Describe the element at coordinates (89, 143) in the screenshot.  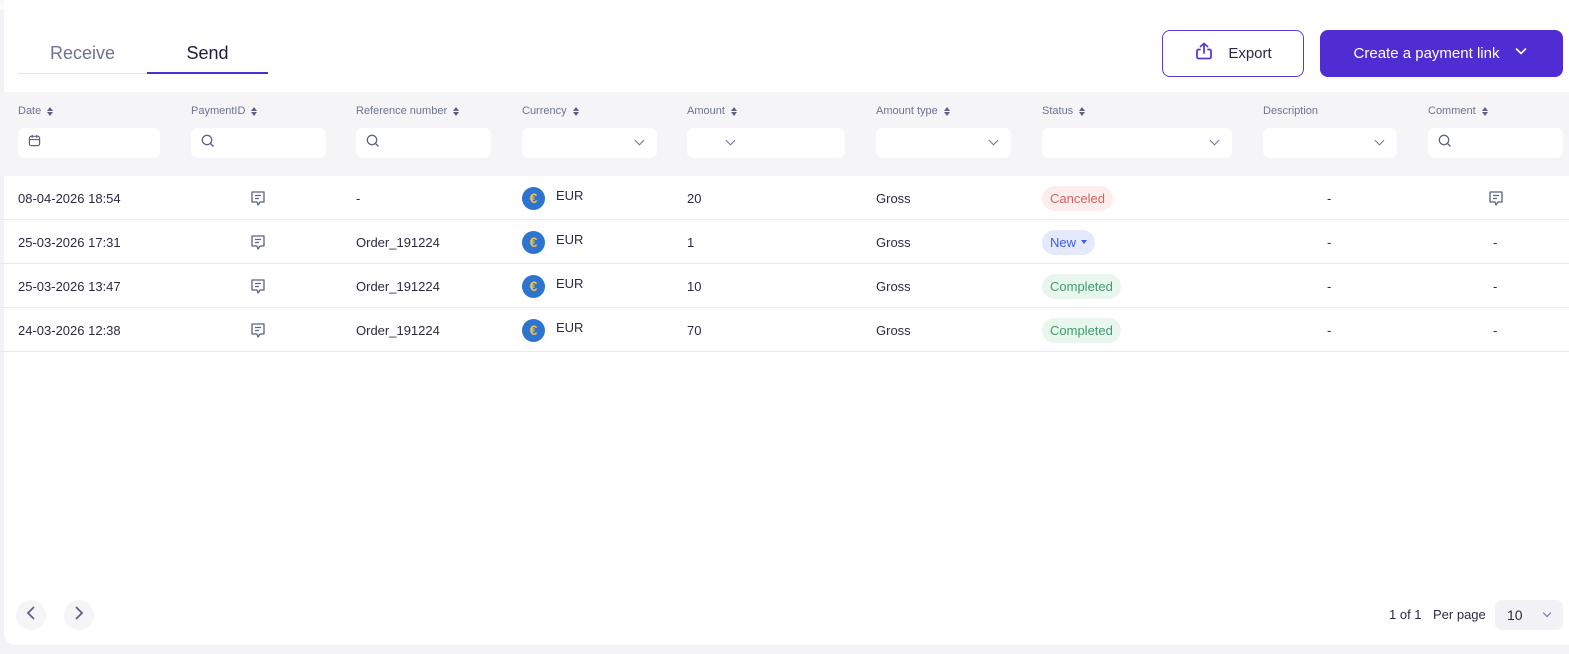
I see `date-filter-input` at that location.